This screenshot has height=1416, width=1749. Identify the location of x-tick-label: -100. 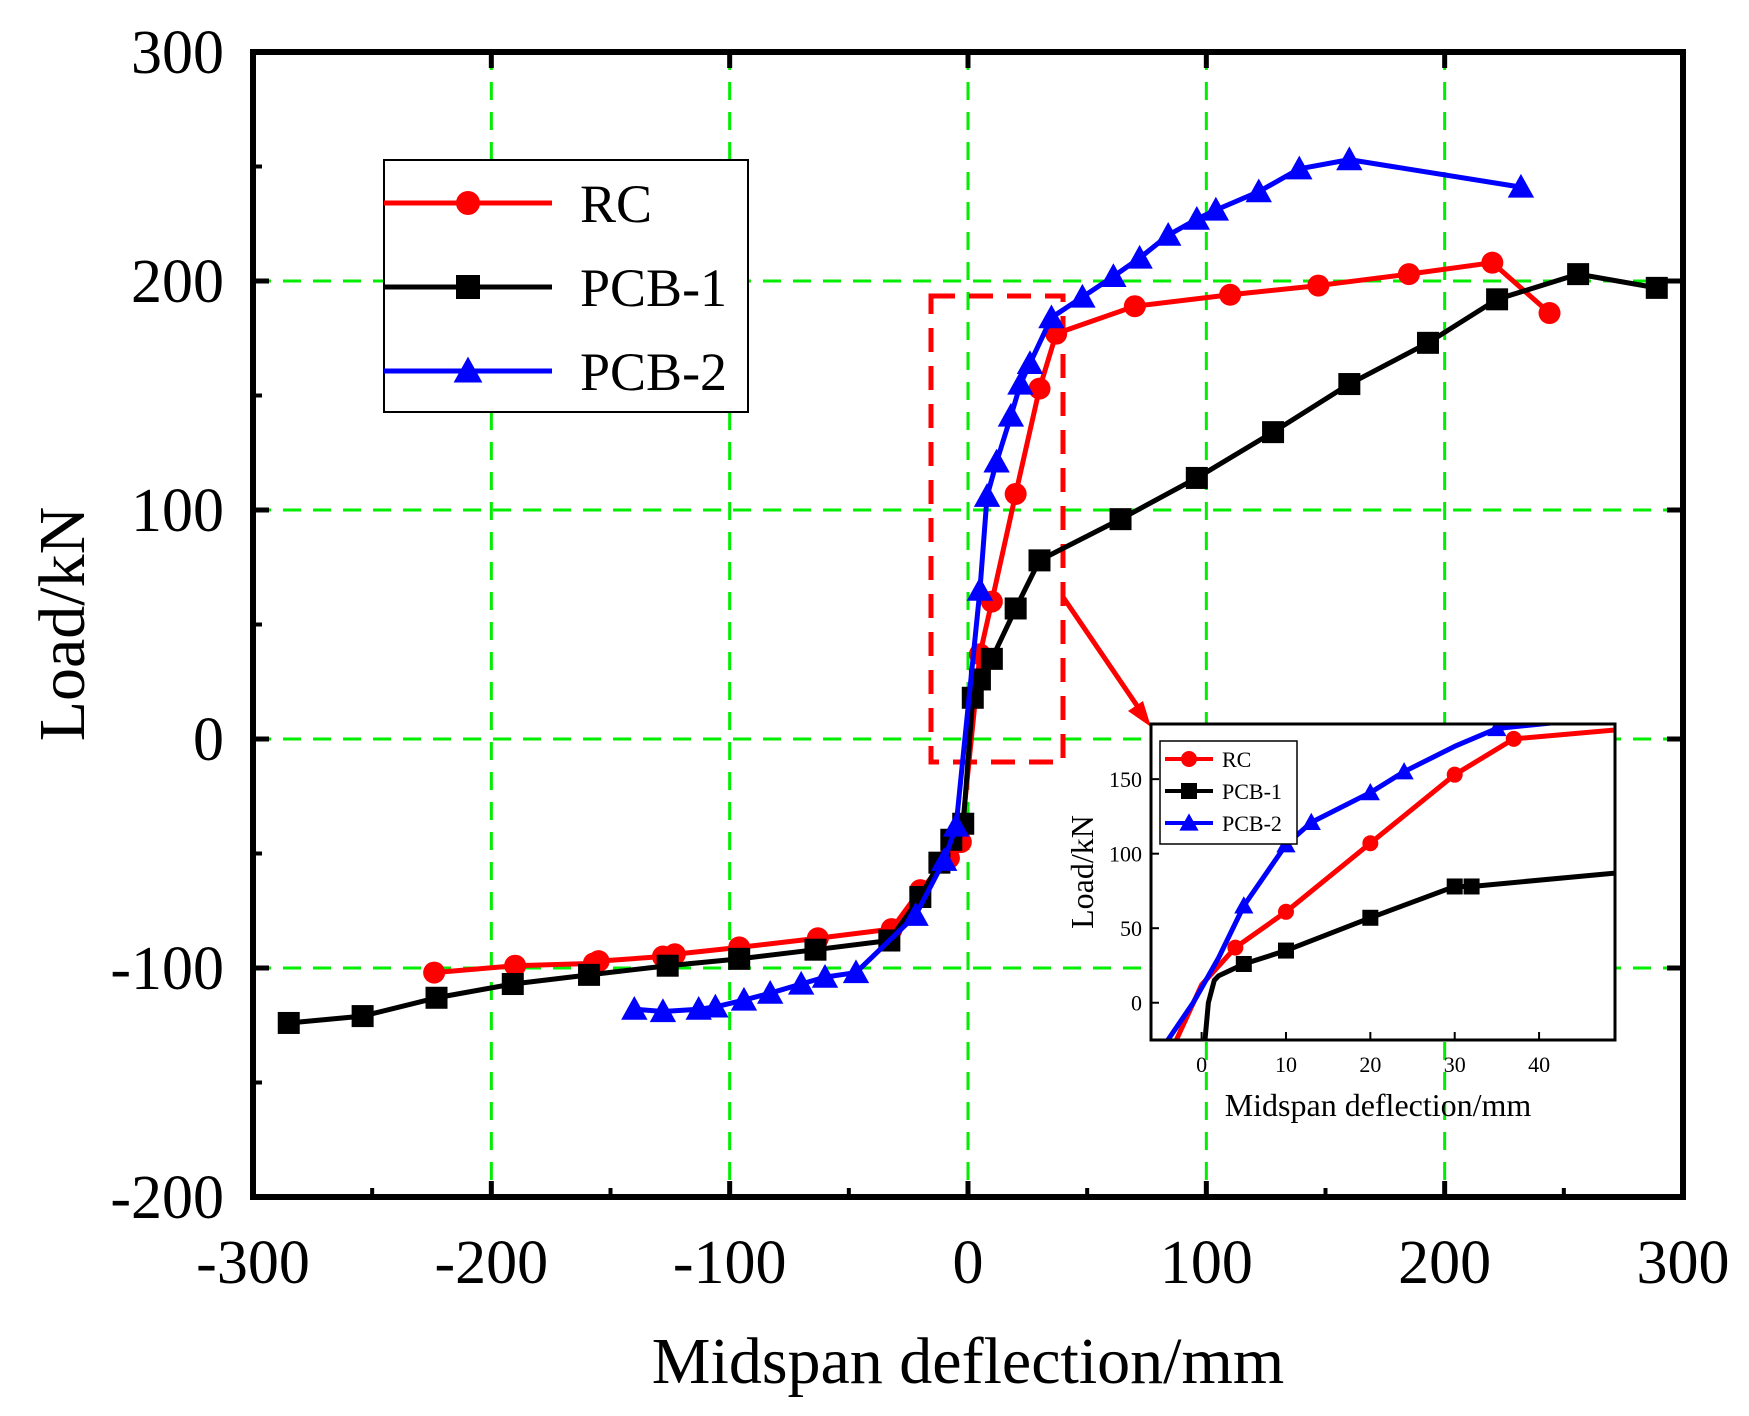
(730, 1263).